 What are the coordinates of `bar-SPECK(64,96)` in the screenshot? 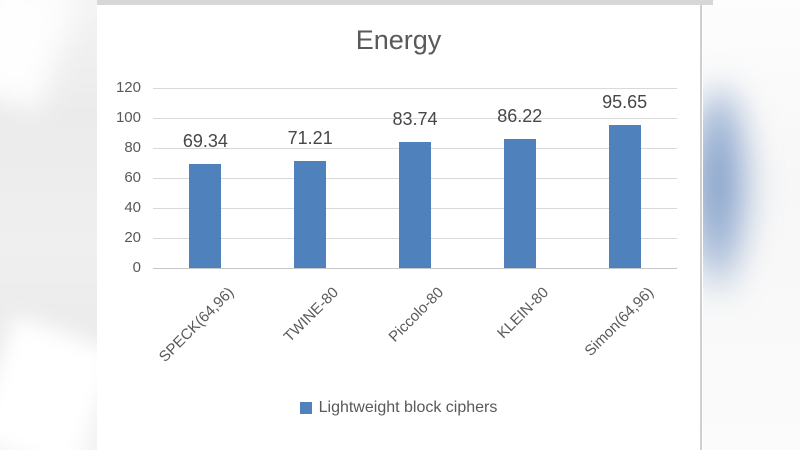 It's located at (205, 216).